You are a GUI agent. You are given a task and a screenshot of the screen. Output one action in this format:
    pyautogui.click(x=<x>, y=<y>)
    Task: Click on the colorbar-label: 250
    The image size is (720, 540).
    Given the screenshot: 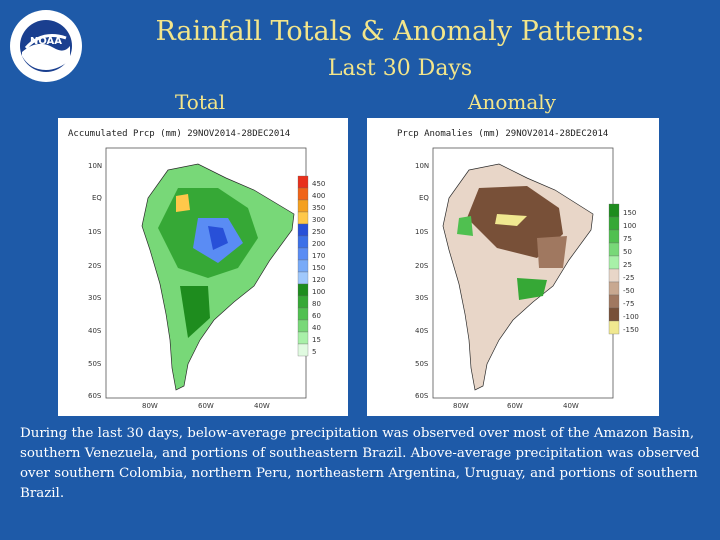 What is the action you would take?
    pyautogui.click(x=318, y=232)
    